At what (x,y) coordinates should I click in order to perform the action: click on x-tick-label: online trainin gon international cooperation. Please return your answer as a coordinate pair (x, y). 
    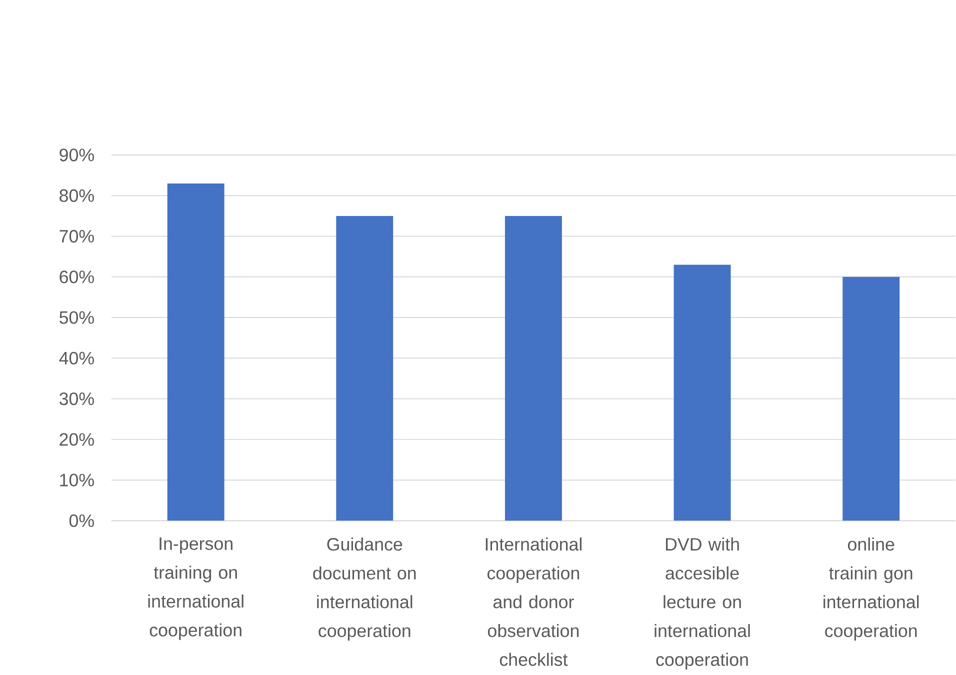
    Looking at the image, I should click on (871, 588).